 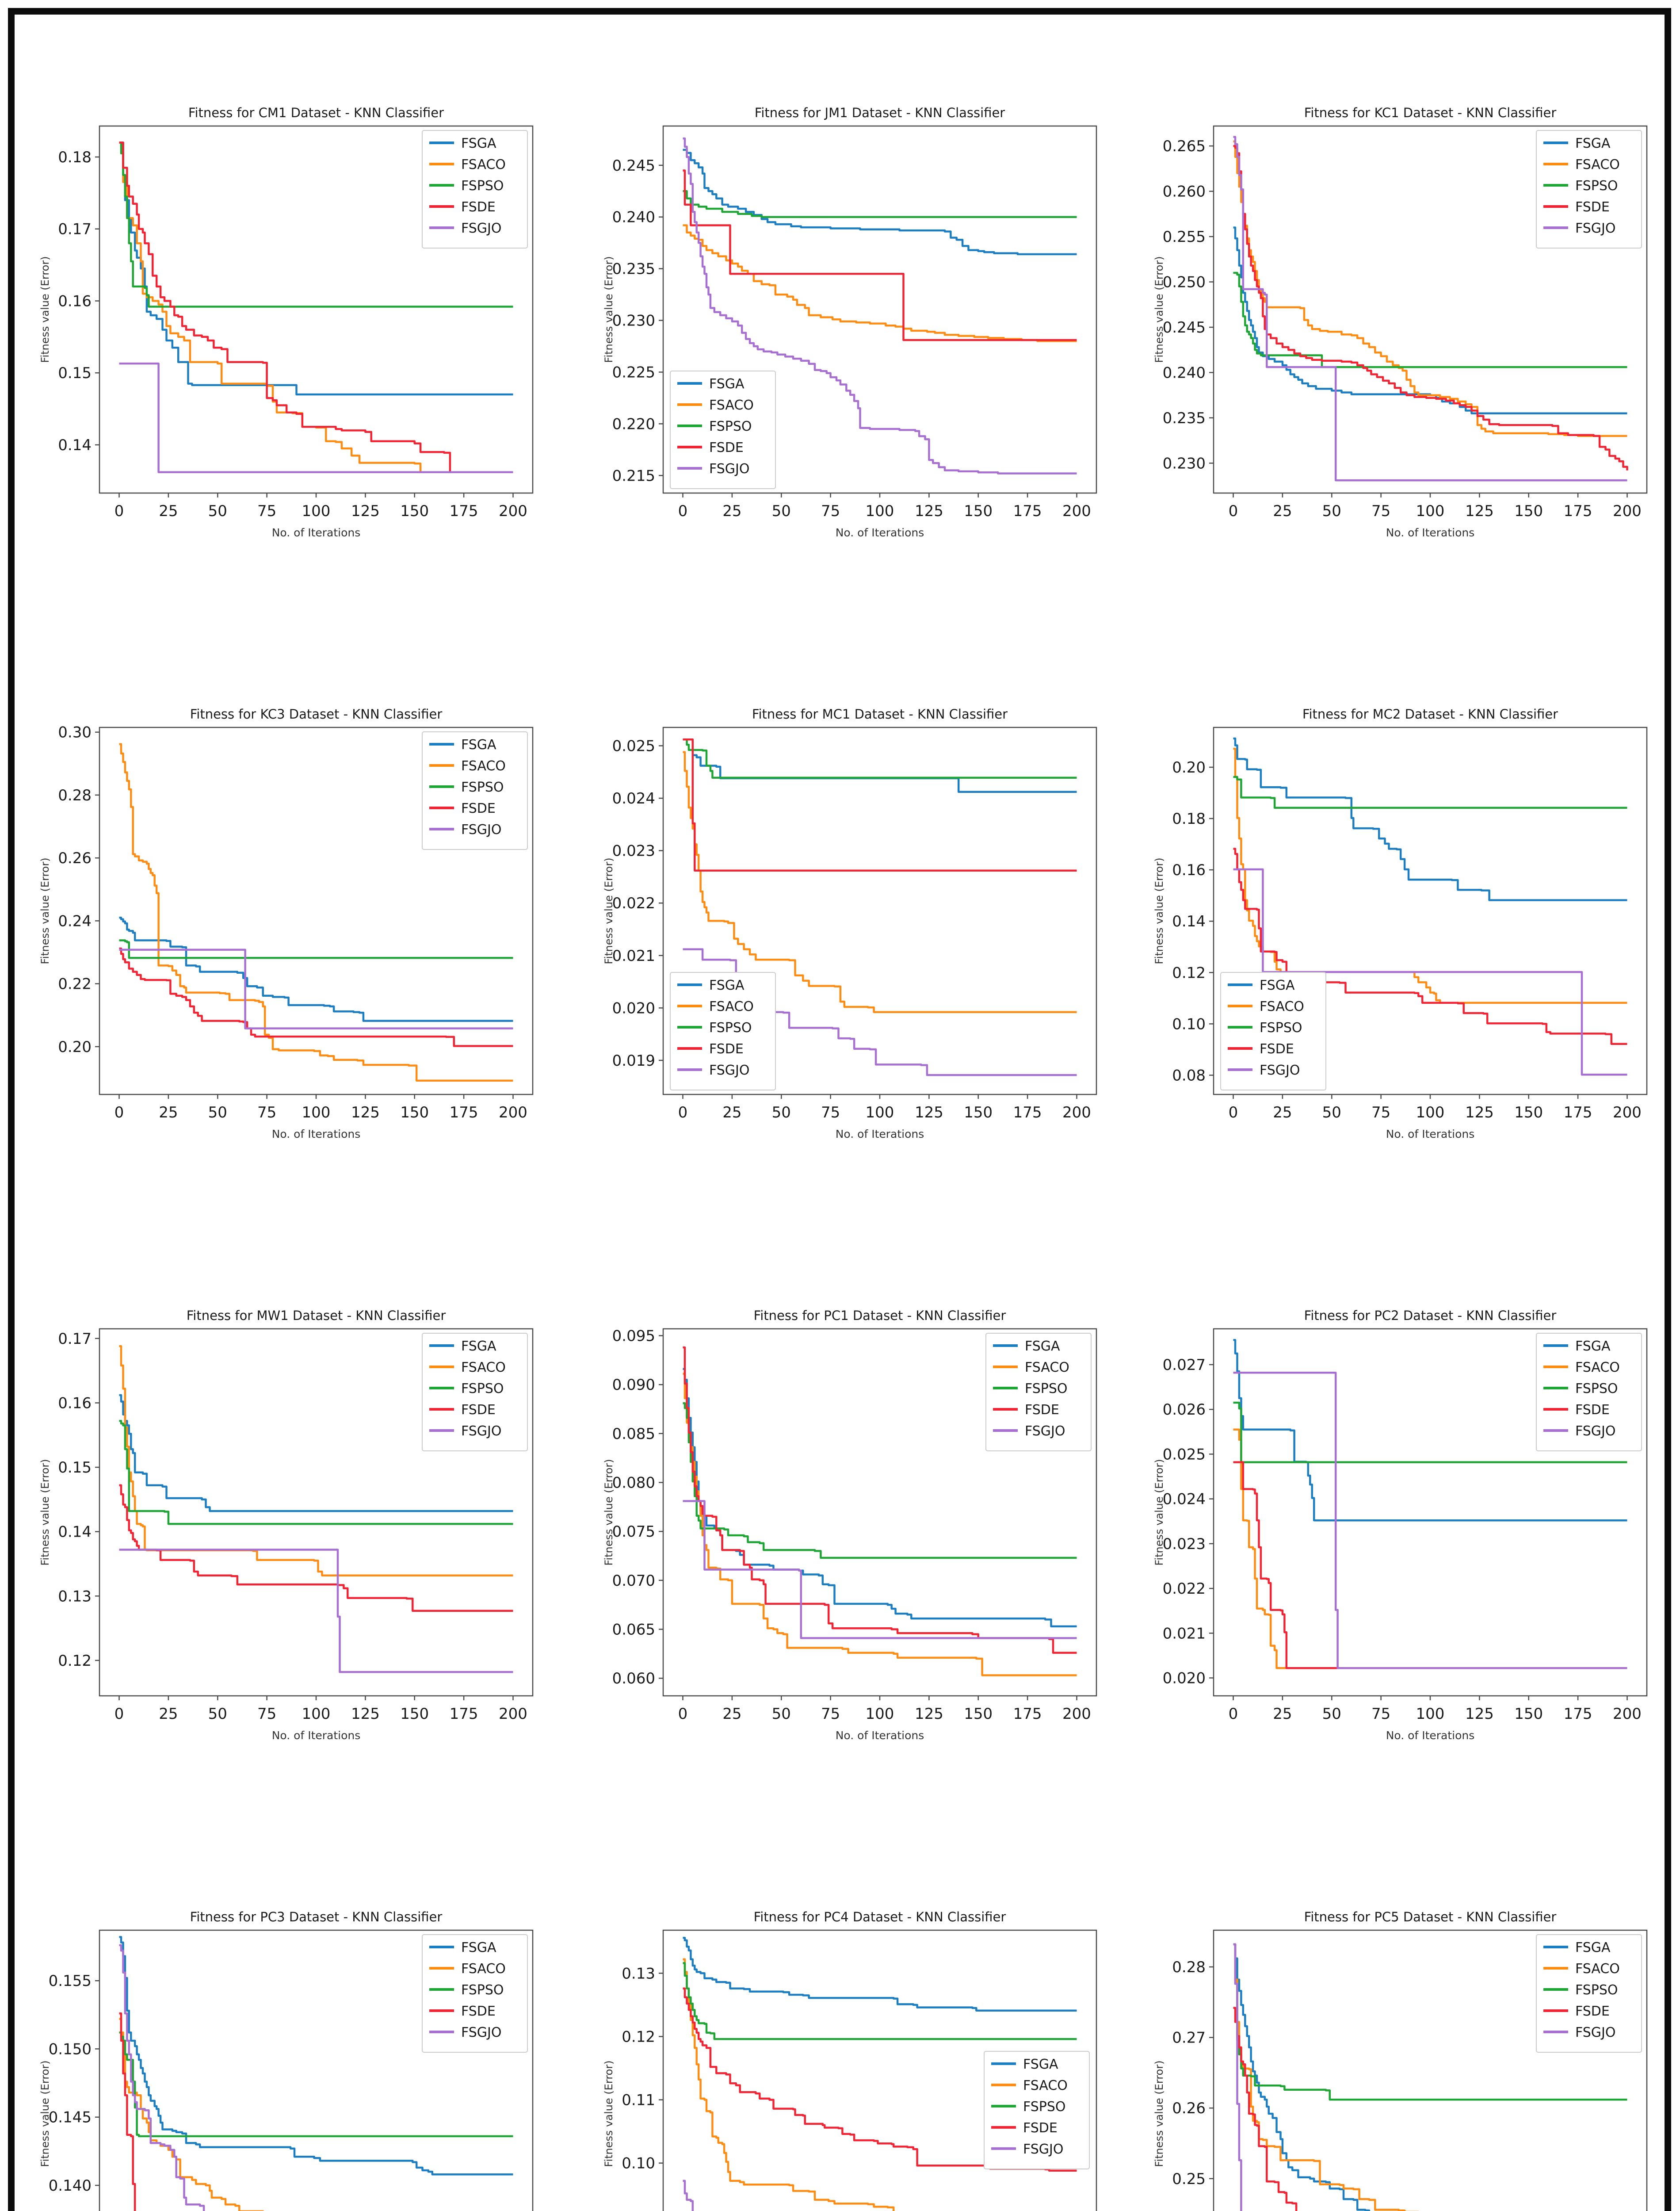 I want to click on chart-title: Fitness for PC3 Dataset - KNN Classifier, so click(x=316, y=1916).